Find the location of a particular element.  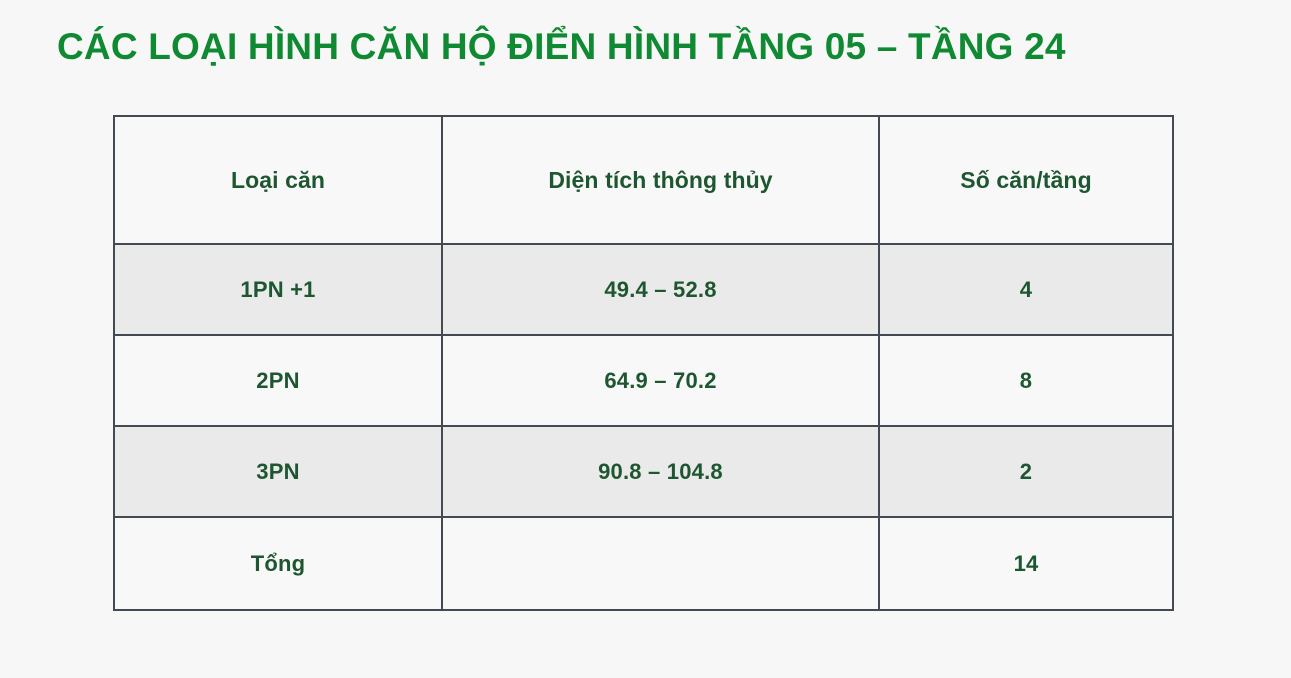

cell-total-net-area-empty is located at coordinates (660, 563).